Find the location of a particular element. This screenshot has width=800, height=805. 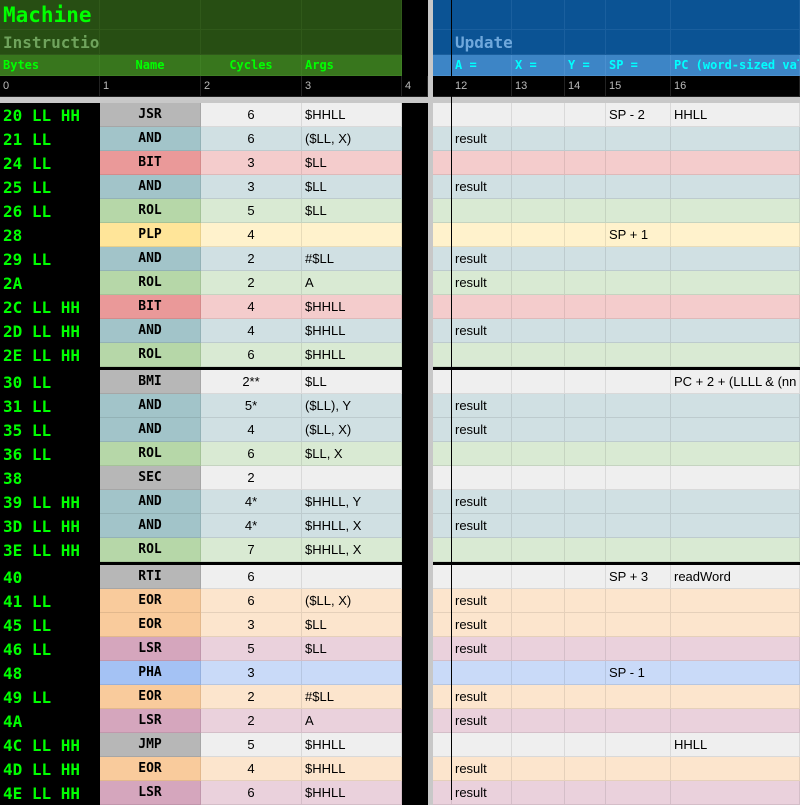

bytes-cell: 41 LL is located at coordinates (50, 601).